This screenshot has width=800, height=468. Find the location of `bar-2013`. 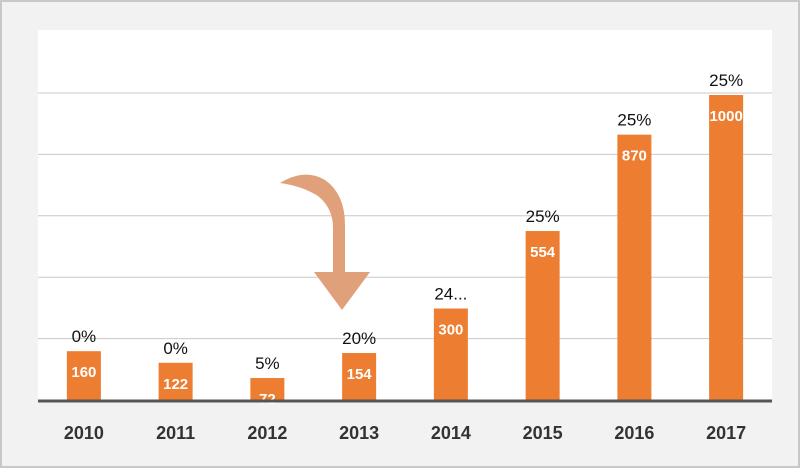

bar-2013 is located at coordinates (359, 376).